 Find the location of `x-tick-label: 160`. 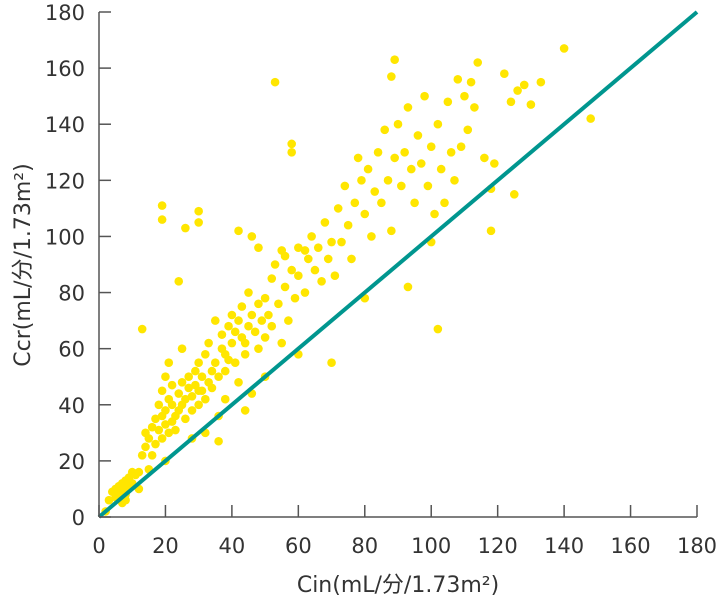

x-tick-label: 160 is located at coordinates (631, 546).